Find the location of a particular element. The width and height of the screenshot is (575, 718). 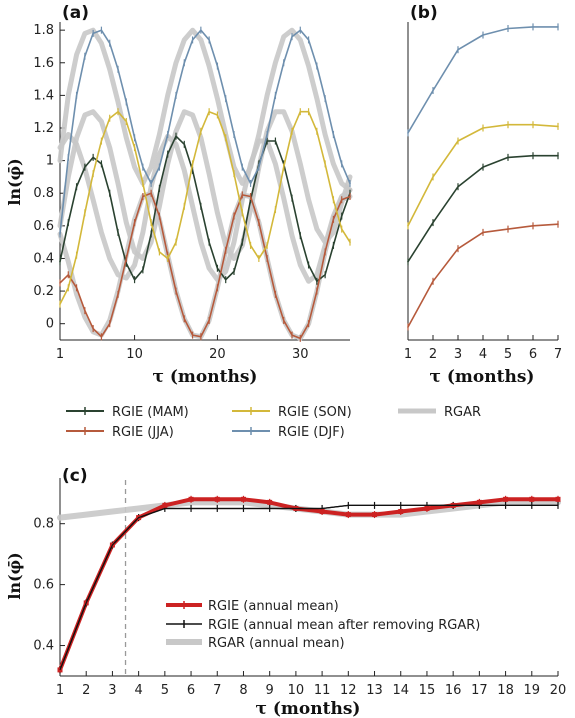

panel-b-xlabel: τ (months) is located at coordinates (482, 377).